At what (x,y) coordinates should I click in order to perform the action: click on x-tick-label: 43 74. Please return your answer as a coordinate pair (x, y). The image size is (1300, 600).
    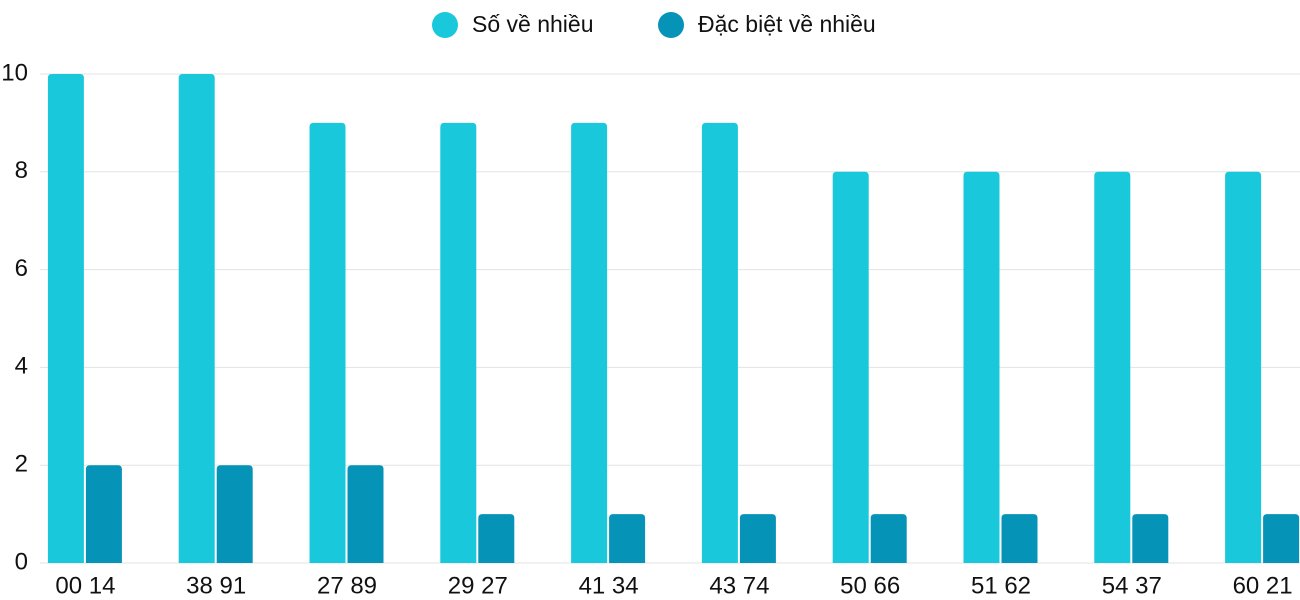
    Looking at the image, I should click on (739, 585).